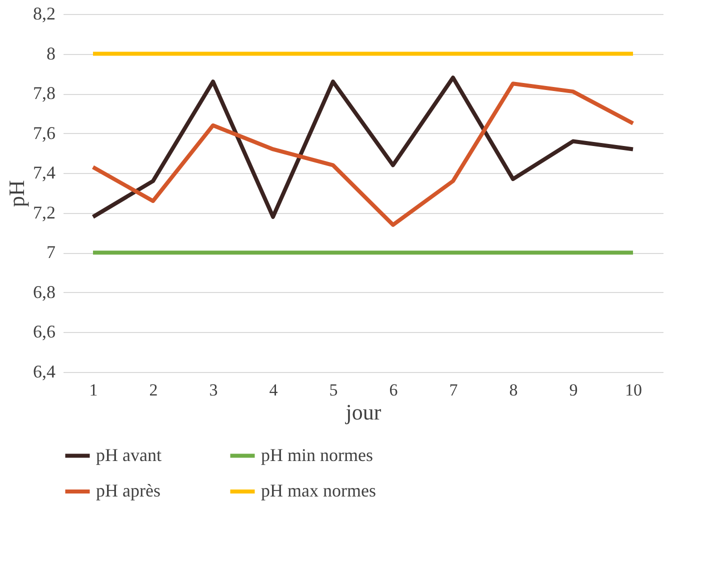 The width and height of the screenshot is (713, 573). Describe the element at coordinates (273, 390) in the screenshot. I see `x-tick-label: 4` at that location.